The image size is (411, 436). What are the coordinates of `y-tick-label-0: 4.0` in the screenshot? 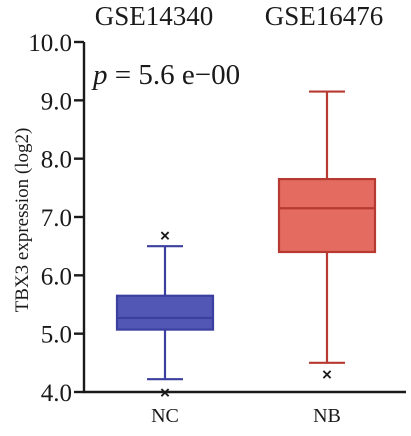 It's located at (56, 393).